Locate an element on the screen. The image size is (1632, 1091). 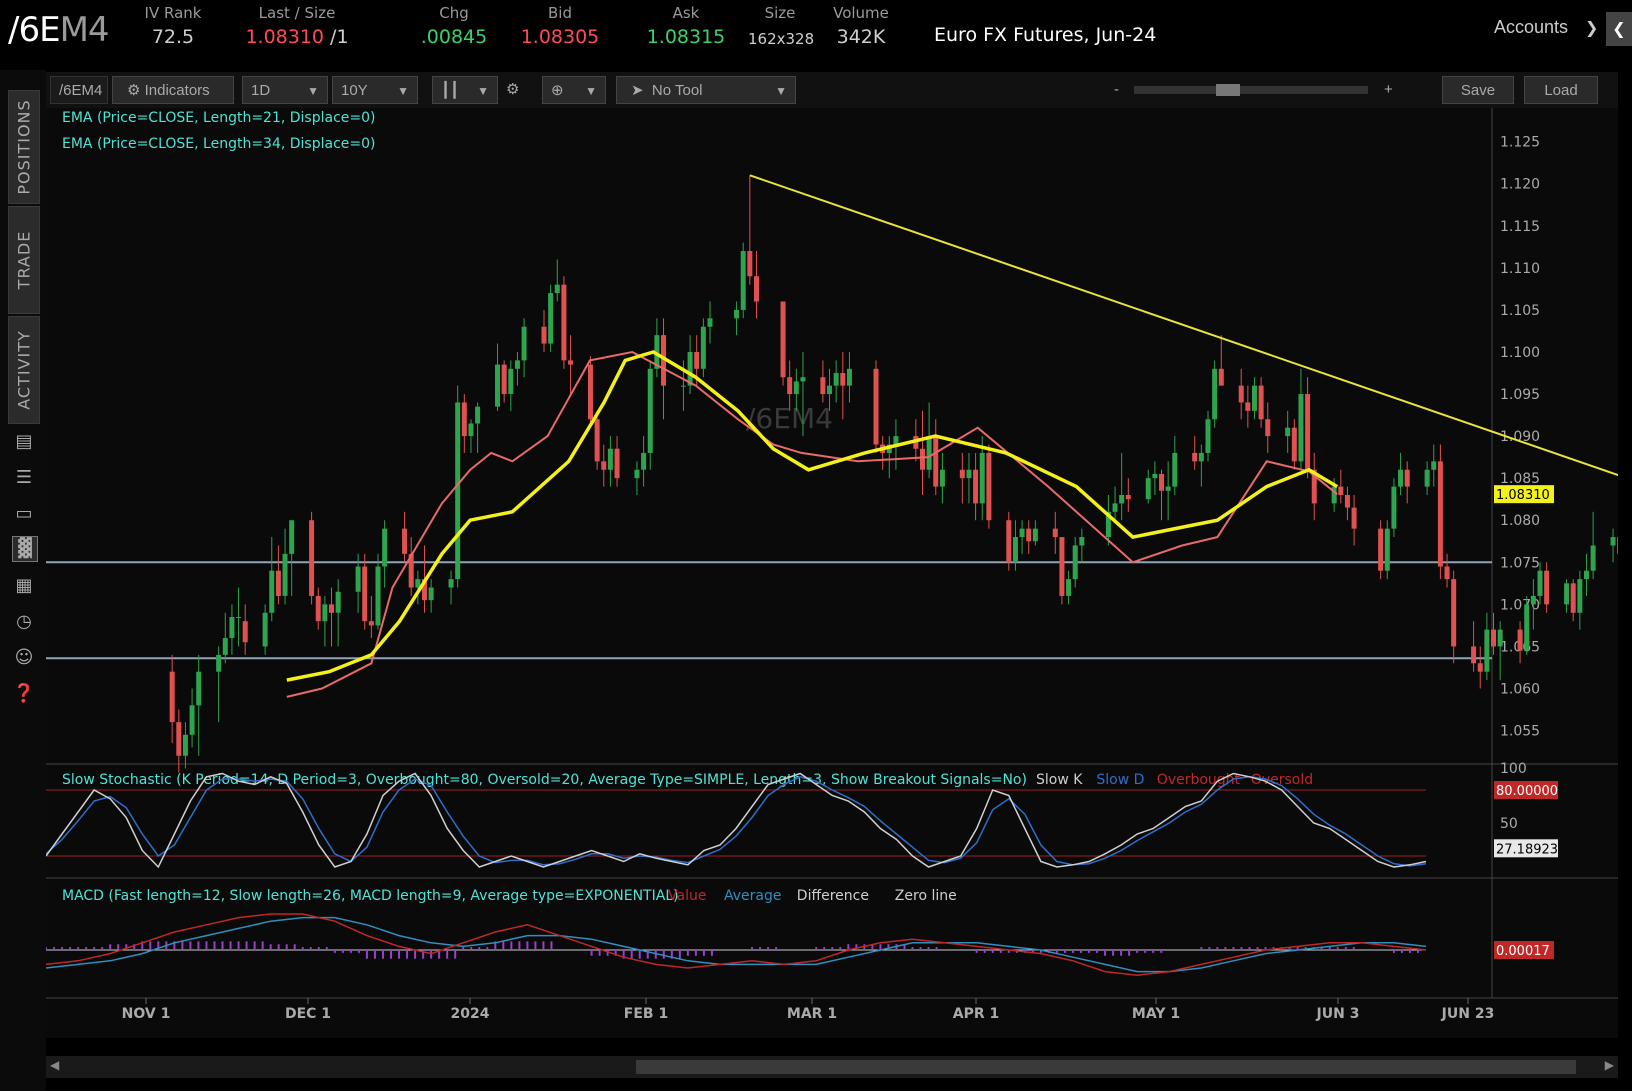
crosshair-icon: ⊕ is located at coordinates (557, 90).